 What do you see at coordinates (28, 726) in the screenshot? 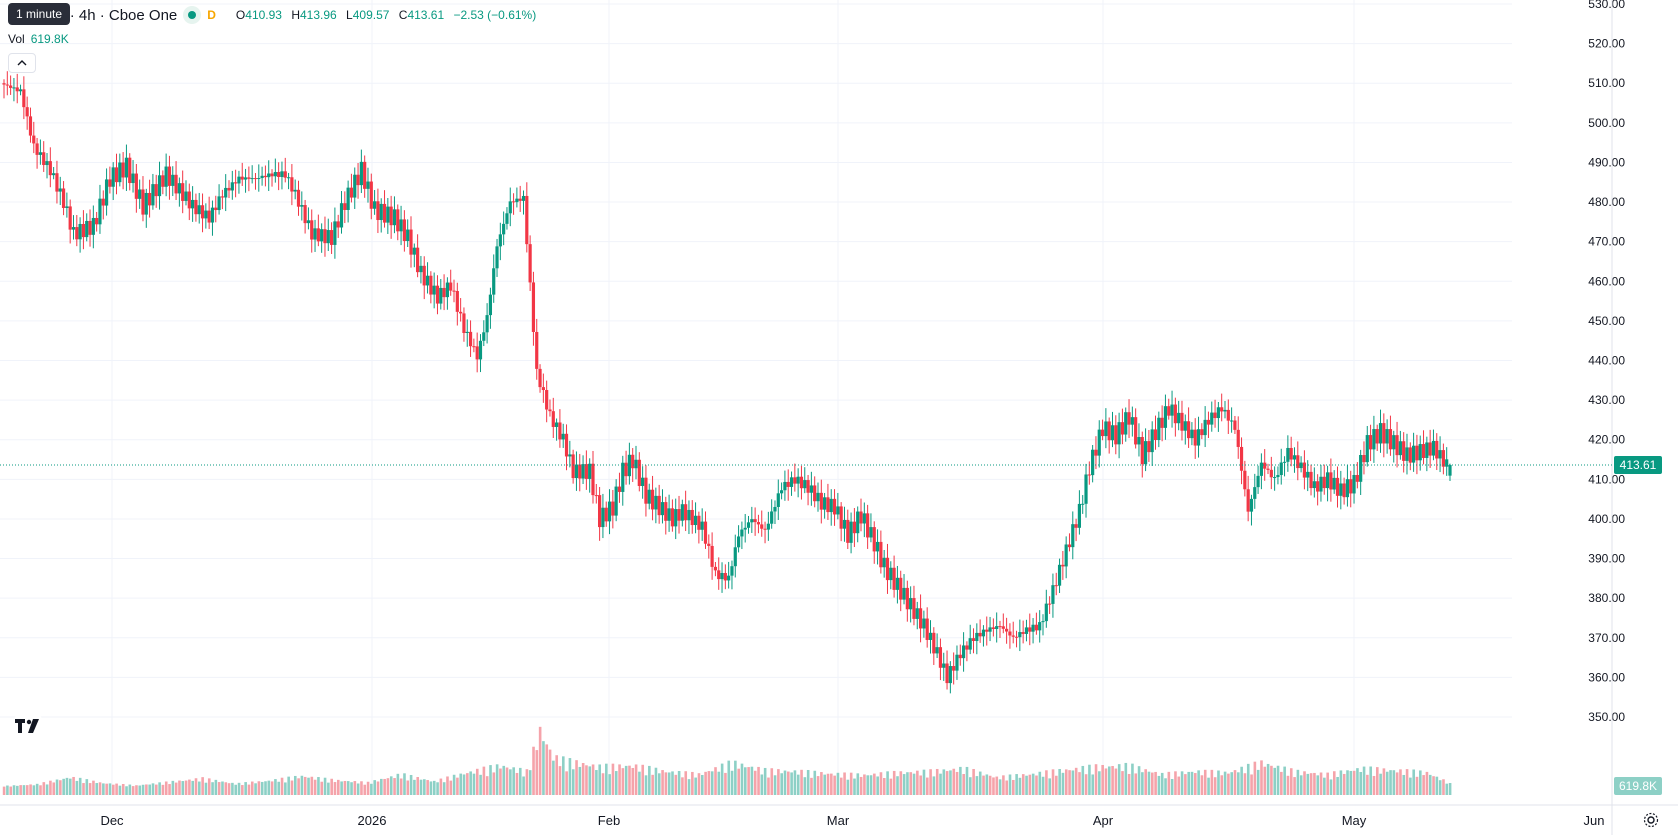
I see `tradingview-logo` at bounding box center [28, 726].